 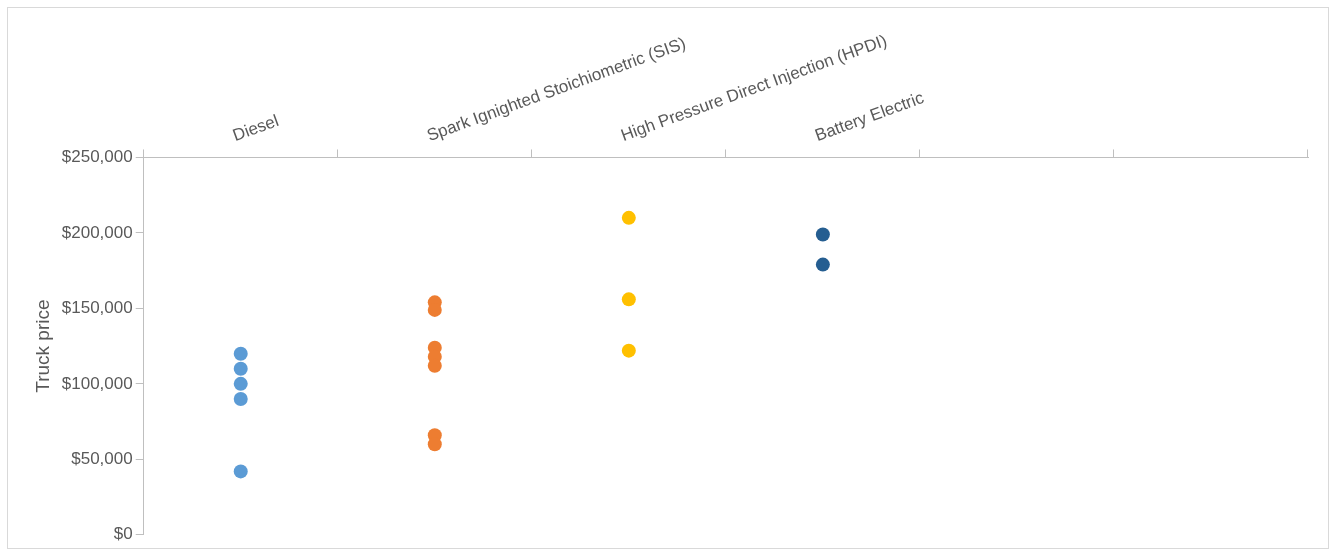 What do you see at coordinates (97, 383) in the screenshot?
I see `y-tick-label: $100,000` at bounding box center [97, 383].